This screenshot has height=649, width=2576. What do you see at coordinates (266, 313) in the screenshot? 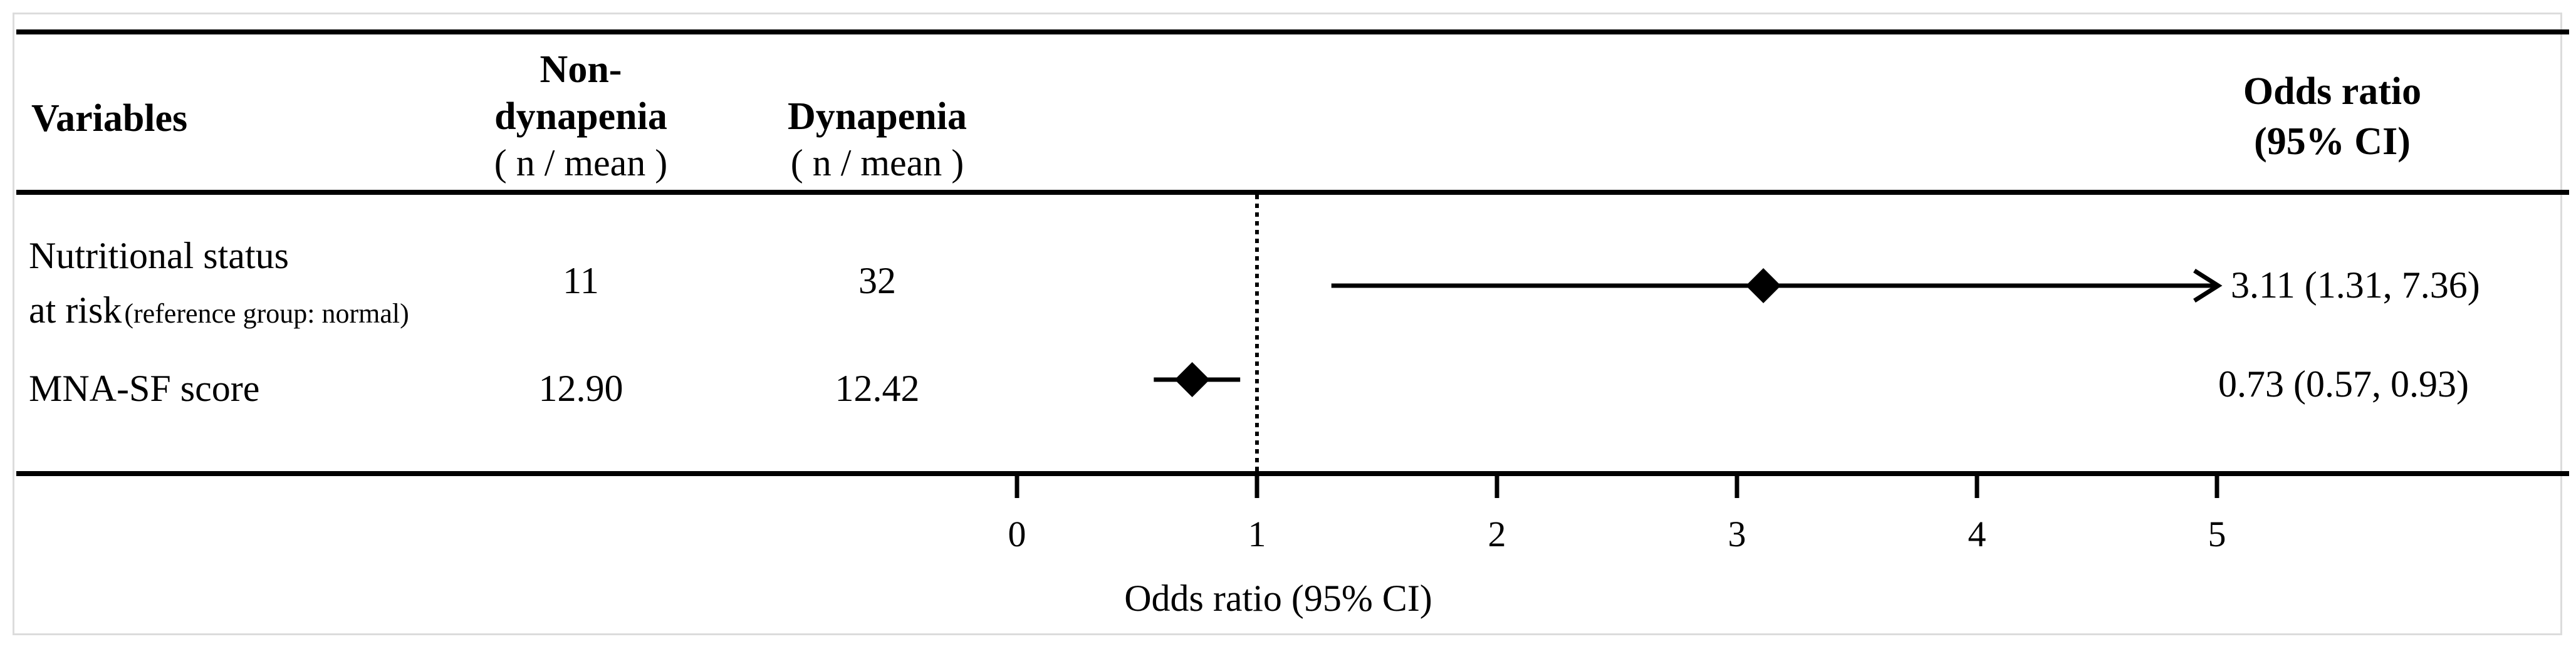
I see `row-label-note: (reference group: normal)` at bounding box center [266, 313].